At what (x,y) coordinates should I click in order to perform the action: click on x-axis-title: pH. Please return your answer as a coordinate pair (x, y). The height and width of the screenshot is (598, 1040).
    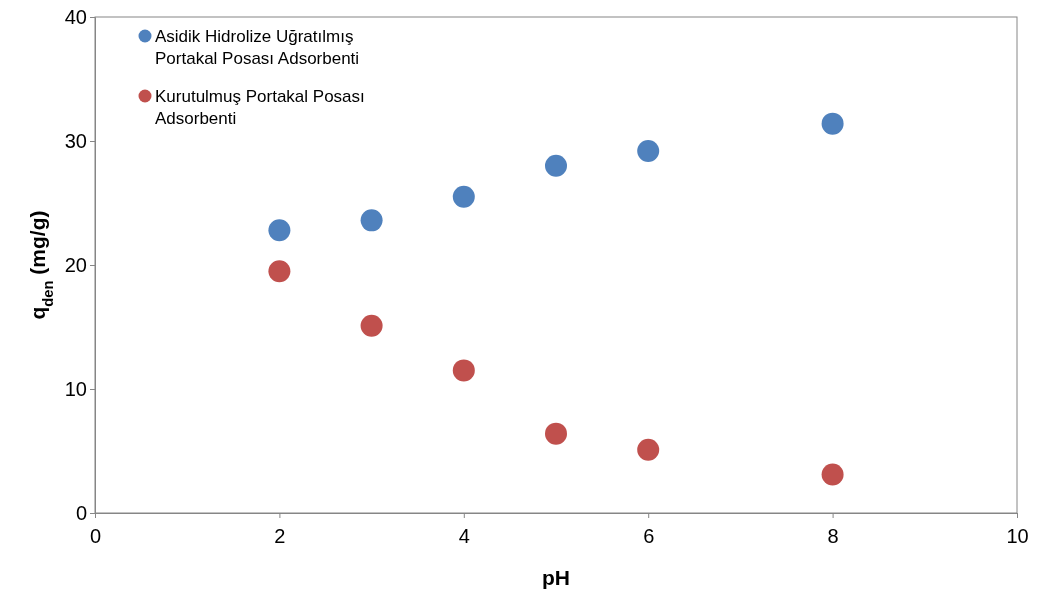
    Looking at the image, I should click on (556, 577).